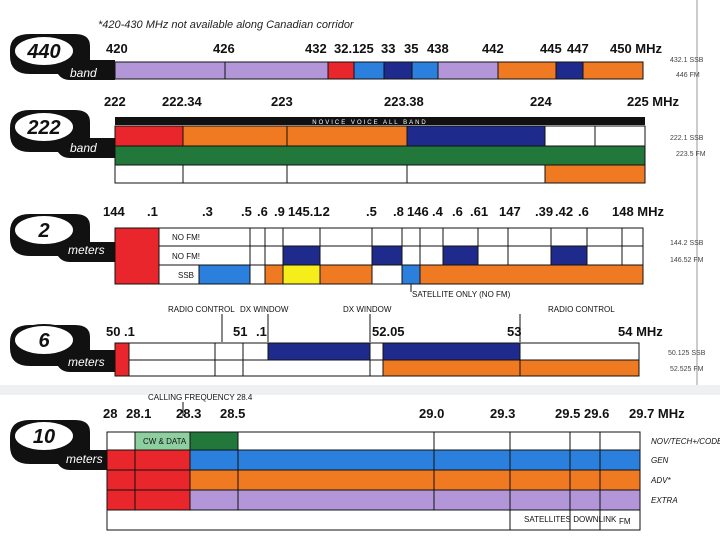 Image resolution: width=720 pixels, height=540 pixels. What do you see at coordinates (401, 256) in the screenshot?
I see `band-2m-grid` at bounding box center [401, 256].